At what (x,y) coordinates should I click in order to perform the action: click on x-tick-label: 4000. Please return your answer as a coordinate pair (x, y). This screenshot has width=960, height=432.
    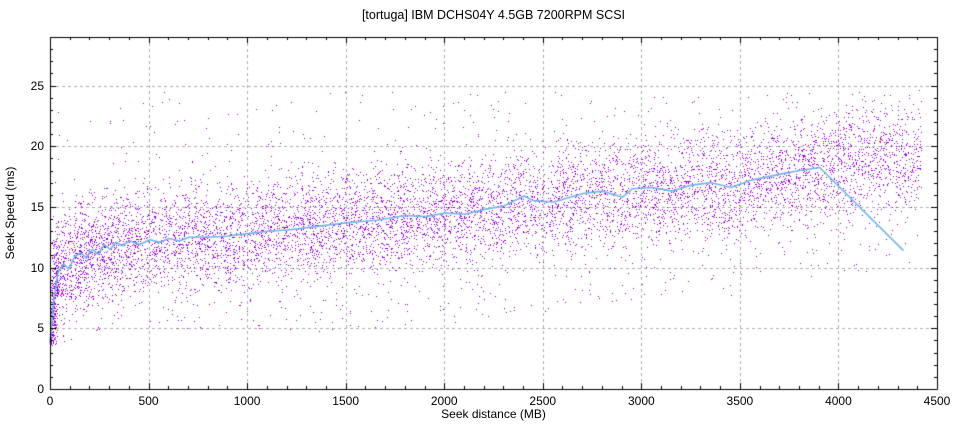
    Looking at the image, I should click on (838, 401).